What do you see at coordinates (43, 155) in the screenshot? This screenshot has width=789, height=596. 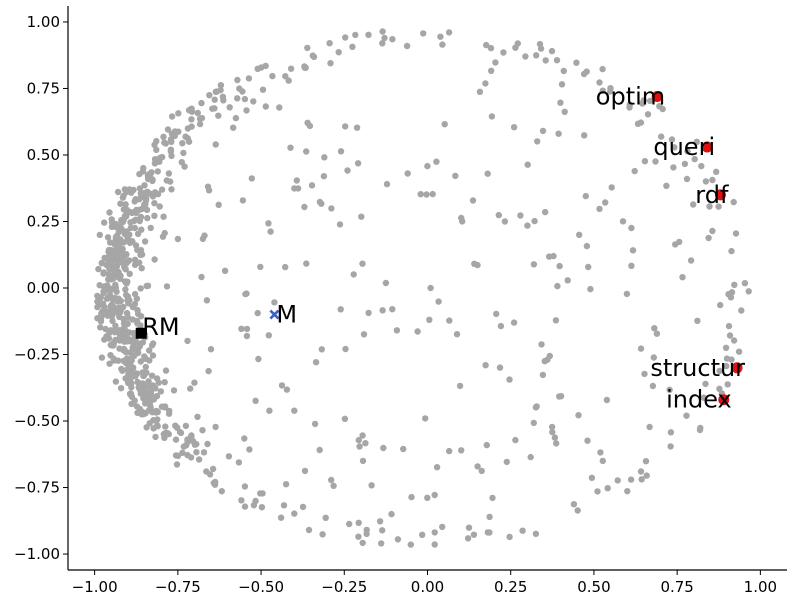 I see `y-tick-label: 0.50` at bounding box center [43, 155].